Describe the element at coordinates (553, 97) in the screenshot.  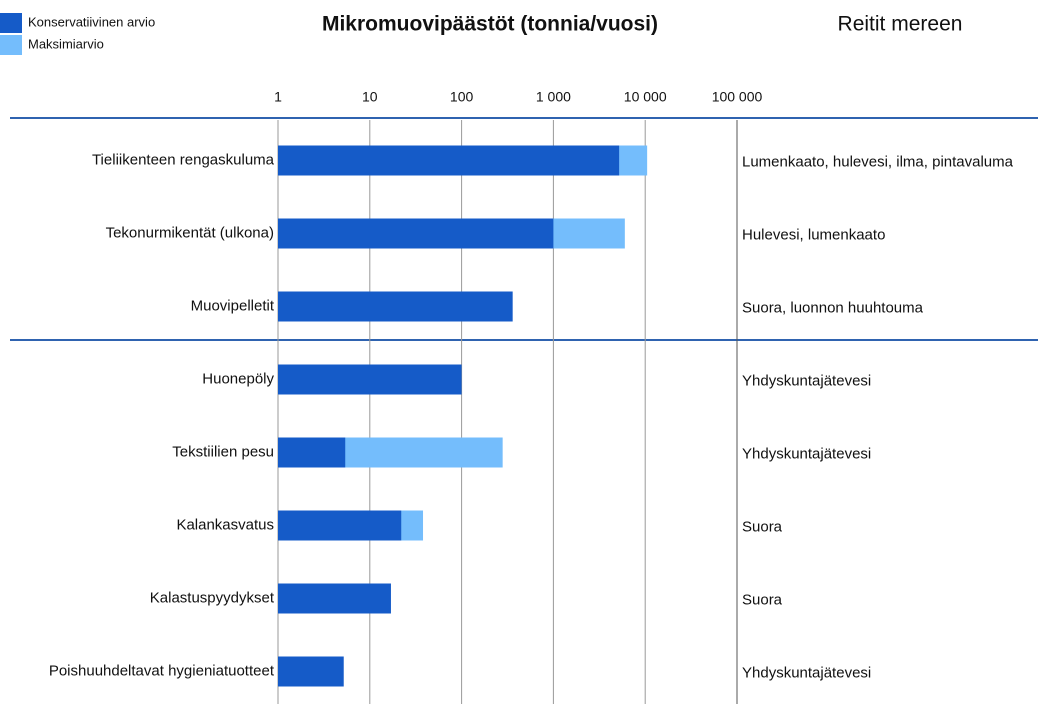
I see `x-tick-label: 1 000` at that location.